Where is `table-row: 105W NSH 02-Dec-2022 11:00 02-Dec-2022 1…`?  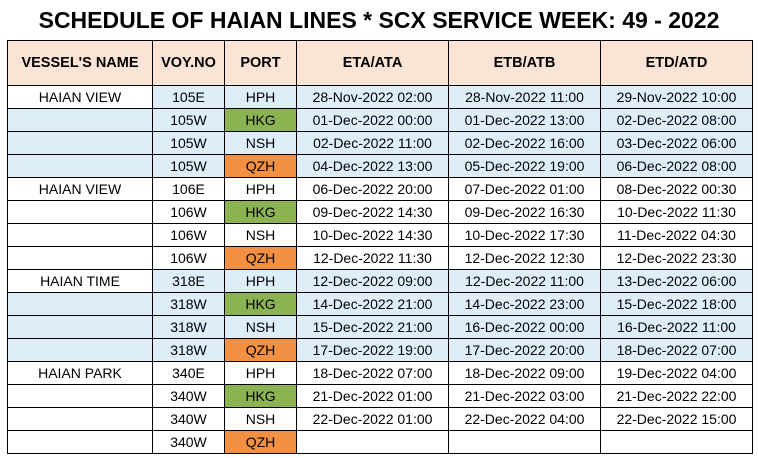
table-row: 105W NSH 02-Dec-2022 11:00 02-Dec-2022 1… is located at coordinates (380, 143).